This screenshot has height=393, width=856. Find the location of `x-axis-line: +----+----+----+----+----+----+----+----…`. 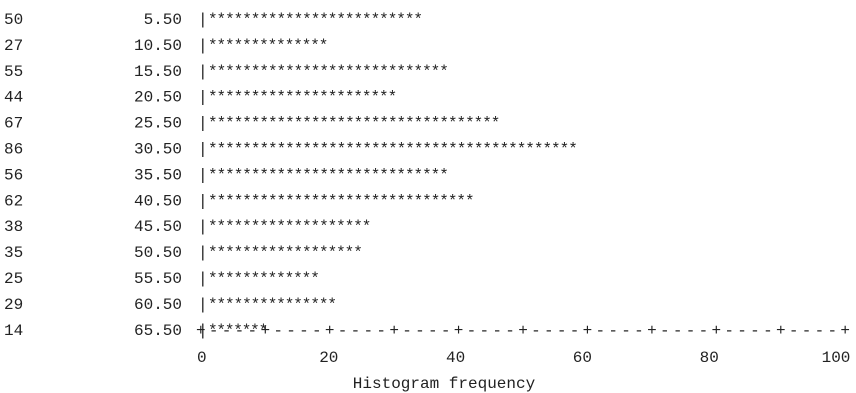

x-axis-line: +----+----+----+----+----+----+----+----… is located at coordinates (523, 331).